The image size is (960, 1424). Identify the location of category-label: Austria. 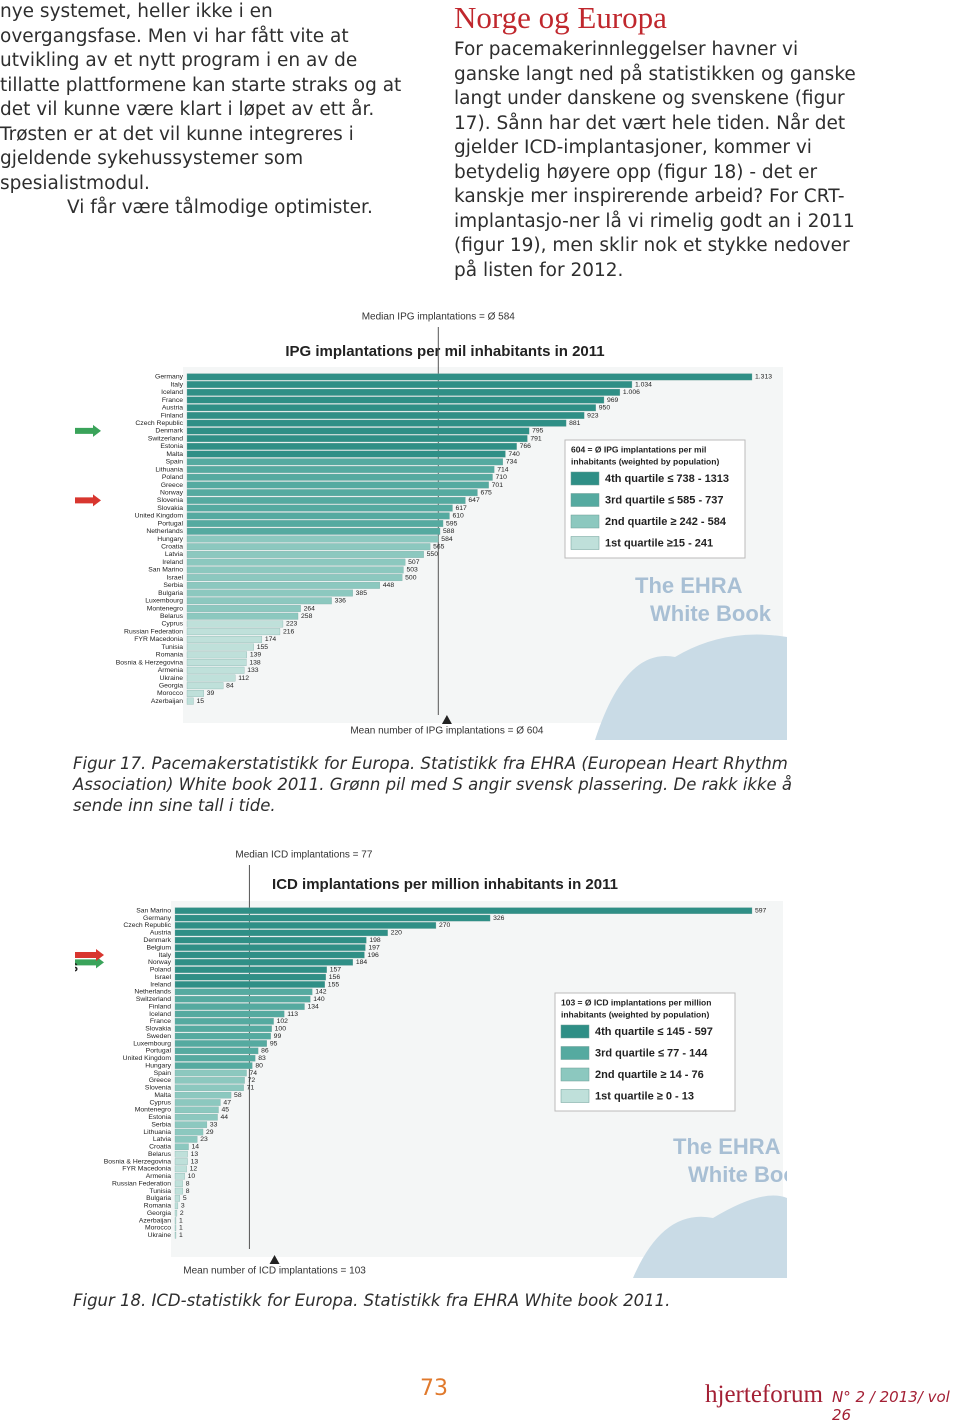
(172, 408).